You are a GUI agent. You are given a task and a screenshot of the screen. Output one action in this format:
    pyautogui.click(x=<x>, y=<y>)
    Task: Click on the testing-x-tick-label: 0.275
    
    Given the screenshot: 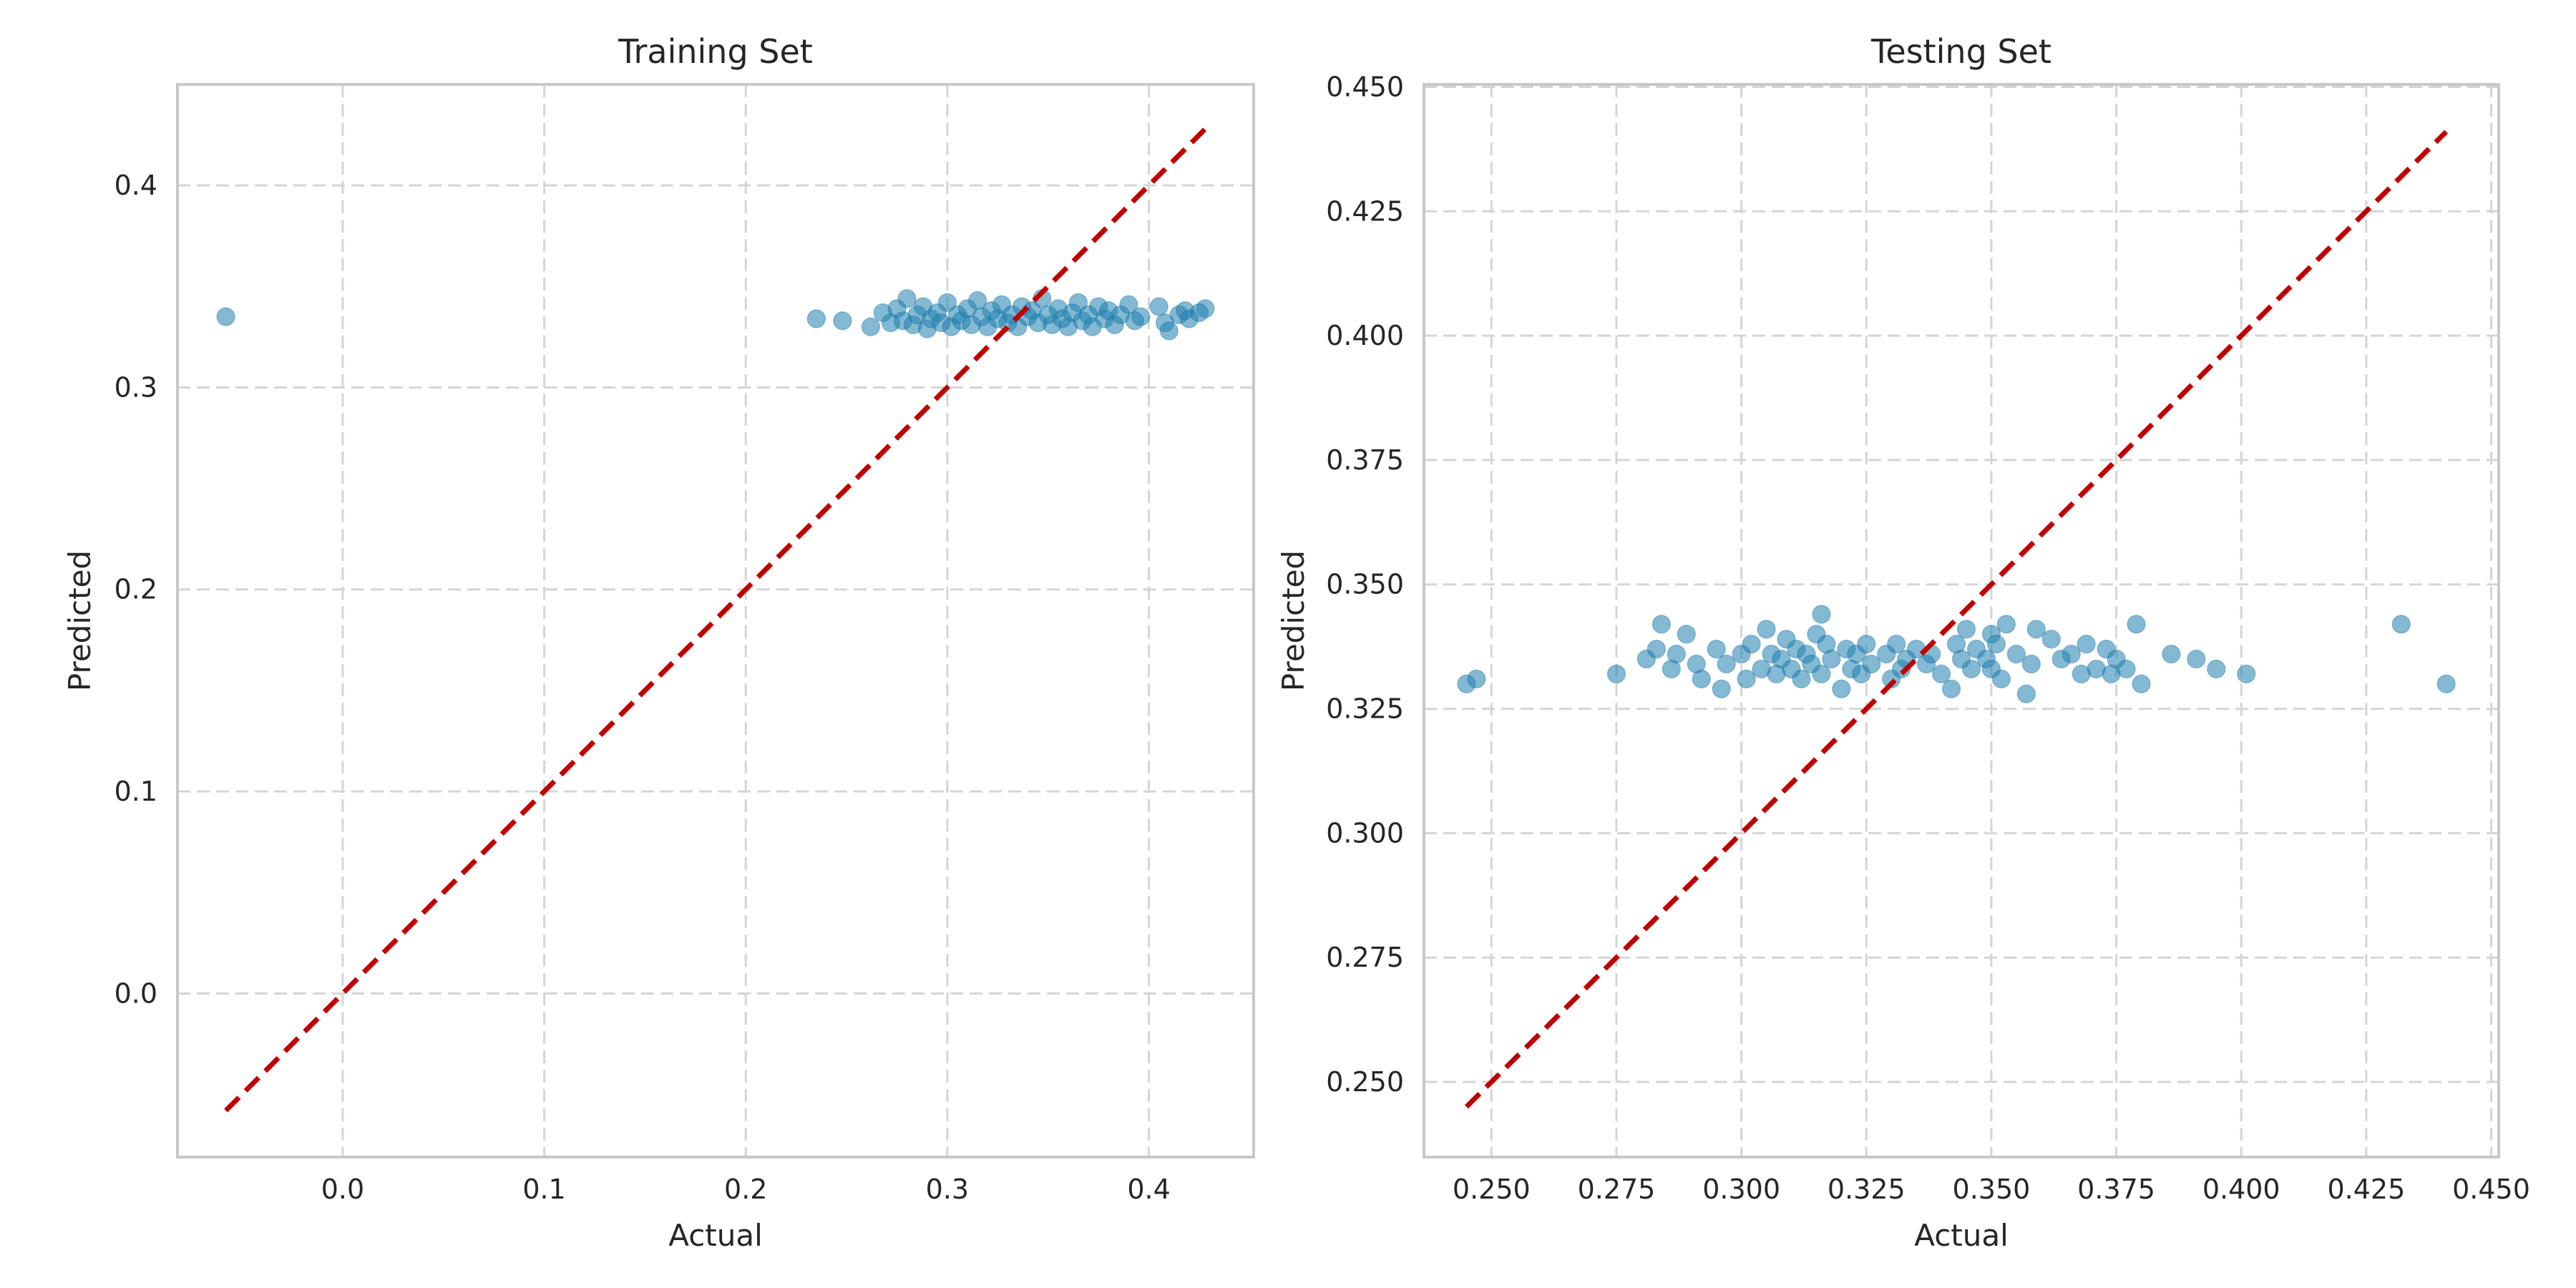 What is the action you would take?
    pyautogui.click(x=1617, y=1189)
    